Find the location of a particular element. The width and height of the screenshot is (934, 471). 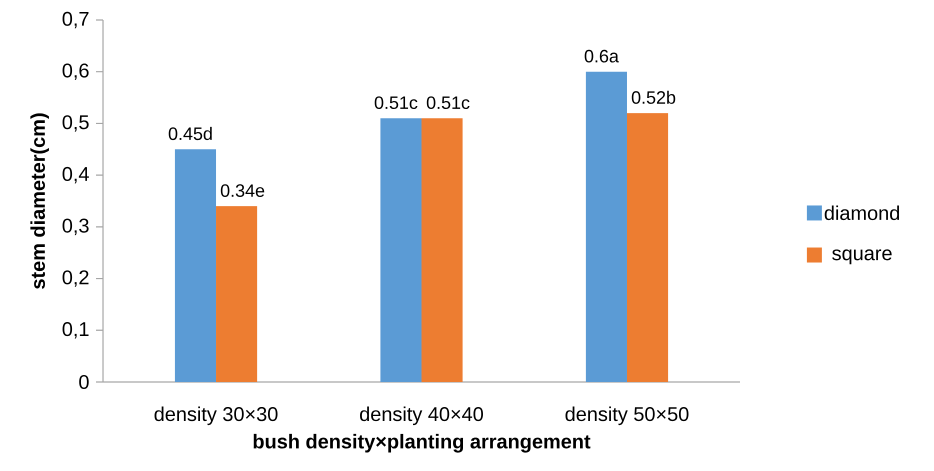

y-tick-label: 0 is located at coordinates (84, 382).